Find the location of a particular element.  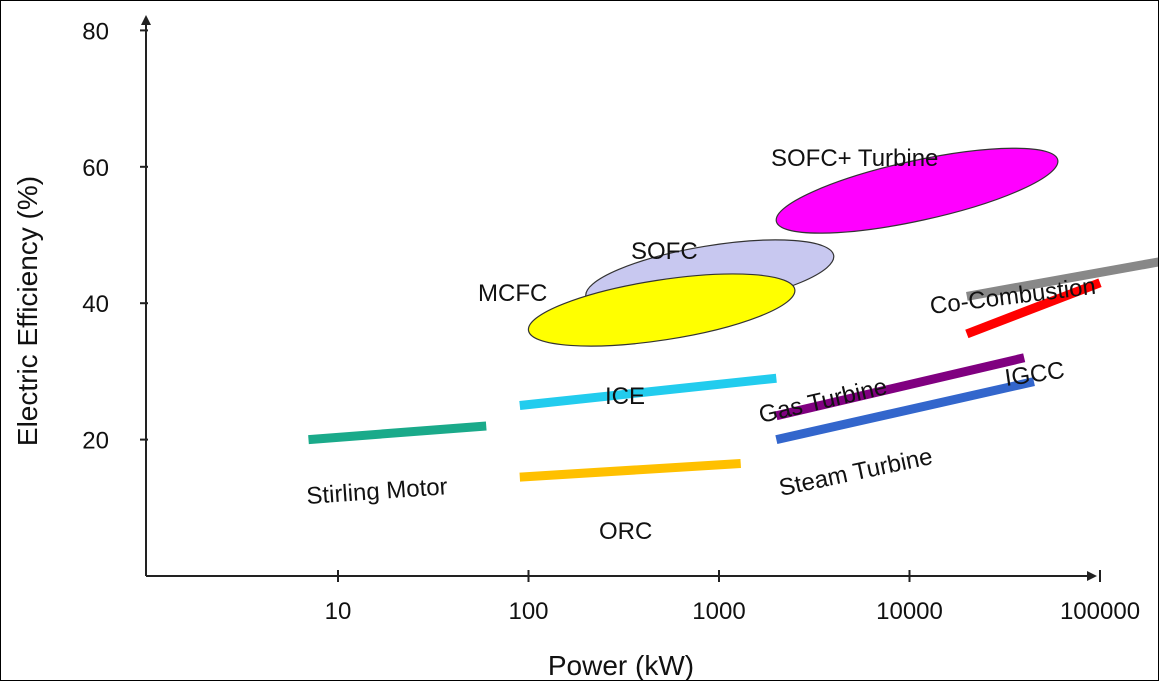

y-tick-label: 40 is located at coordinates (95, 304).